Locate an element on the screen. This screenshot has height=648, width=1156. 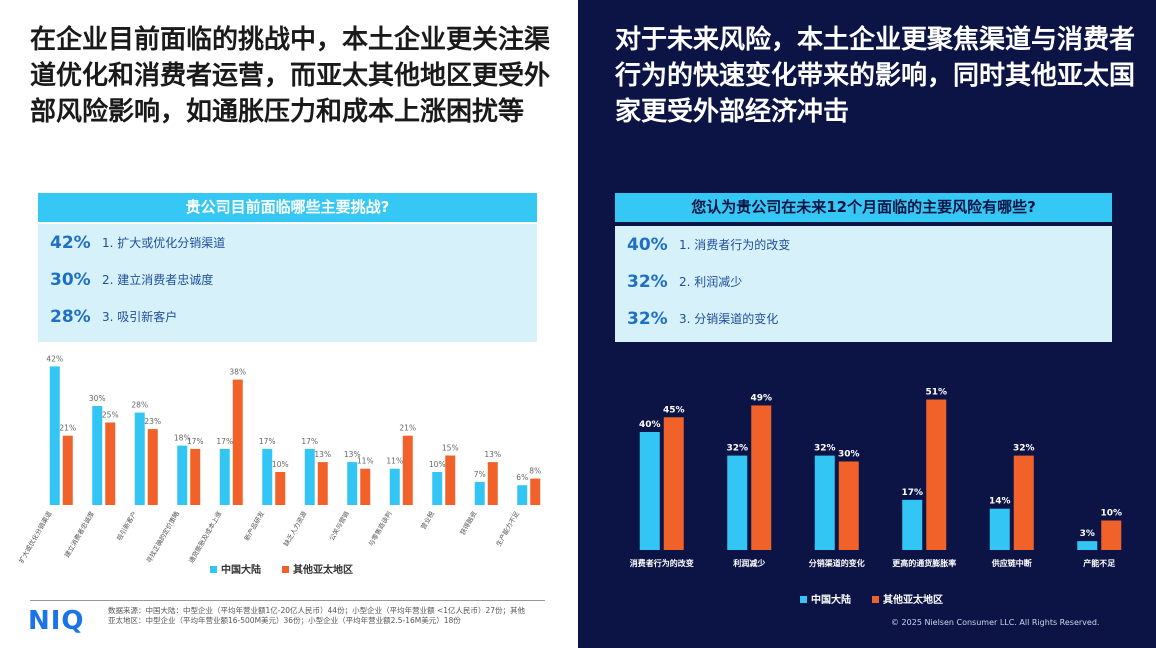
answer-text: 3. 分销渠道的变化 is located at coordinates (729, 319).